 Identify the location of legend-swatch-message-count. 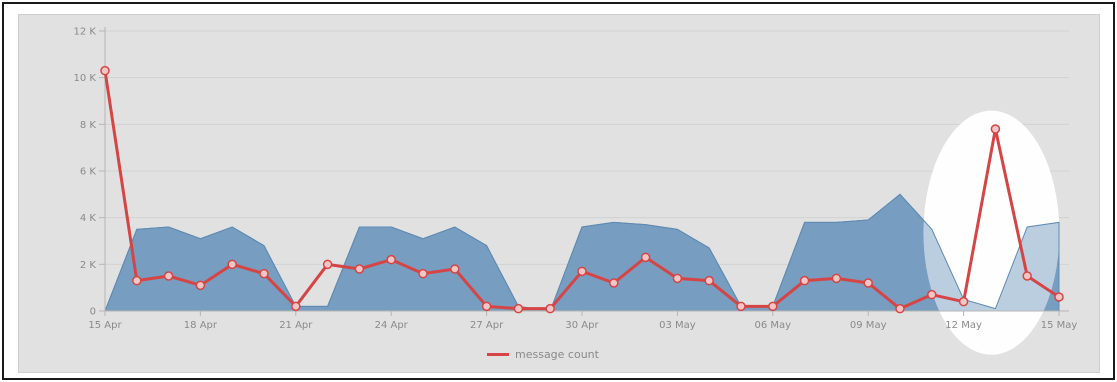
(498, 354).